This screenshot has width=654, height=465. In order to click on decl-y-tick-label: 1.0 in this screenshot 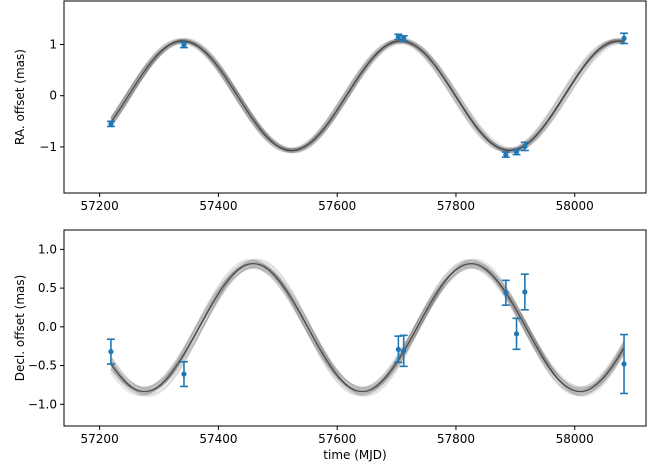, I will do `click(47, 249)`.